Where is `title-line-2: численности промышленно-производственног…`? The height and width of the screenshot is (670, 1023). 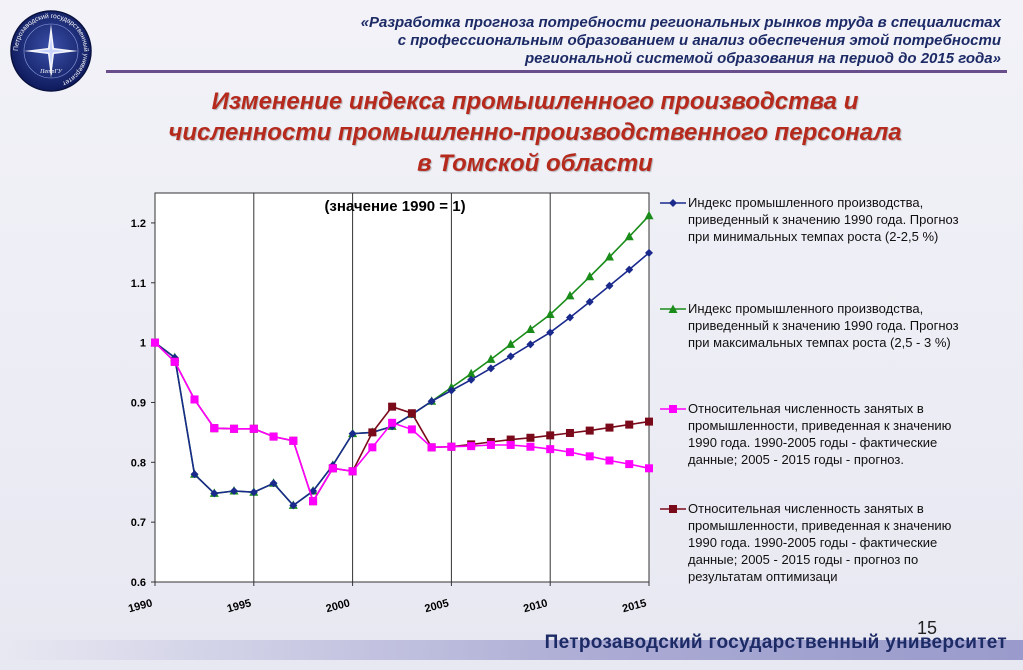 title-line-2: численности промышленно-производственног… is located at coordinates (535, 132).